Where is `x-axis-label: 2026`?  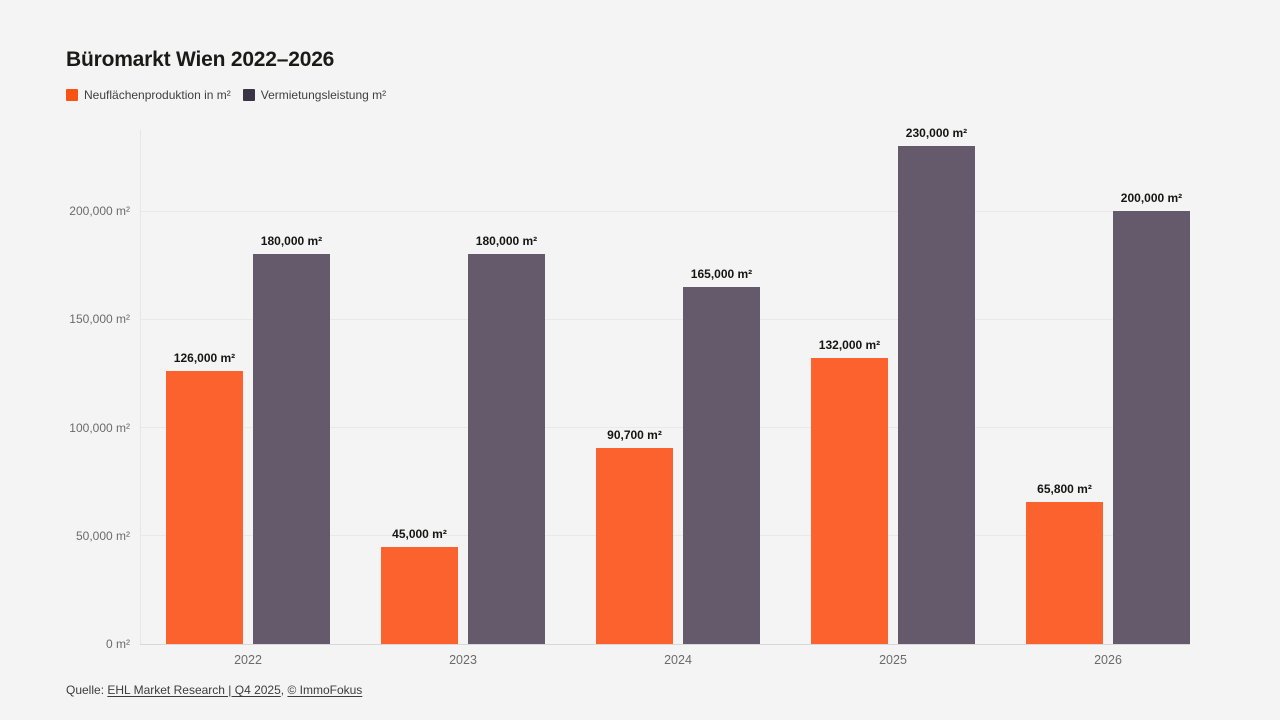 x-axis-label: 2026 is located at coordinates (1108, 660).